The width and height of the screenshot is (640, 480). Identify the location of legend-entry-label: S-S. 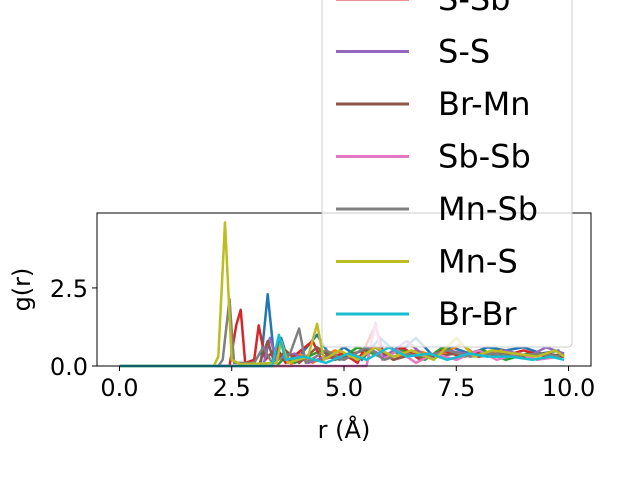
(464, 52).